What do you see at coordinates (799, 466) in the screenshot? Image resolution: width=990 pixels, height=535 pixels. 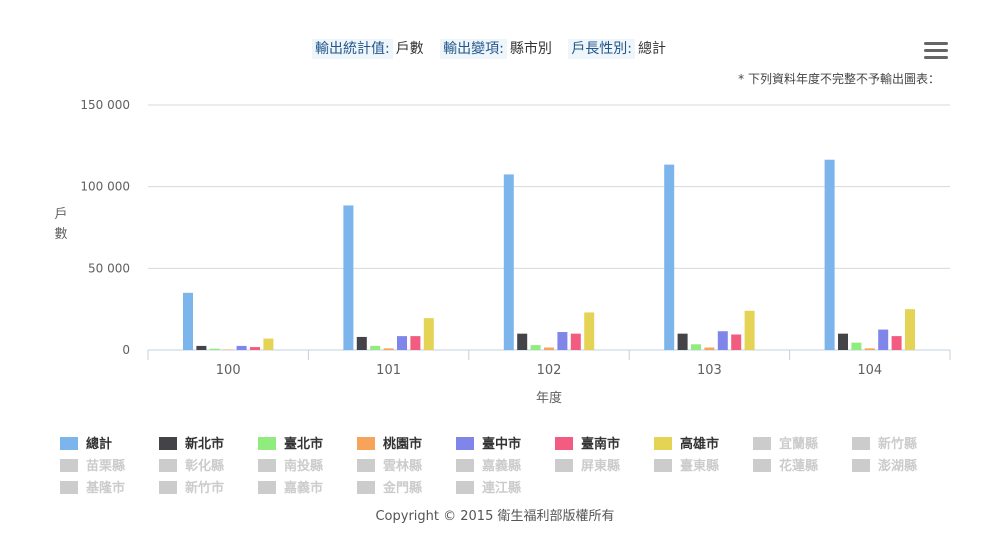 I see `legend-label: 花蓮縣` at bounding box center [799, 466].